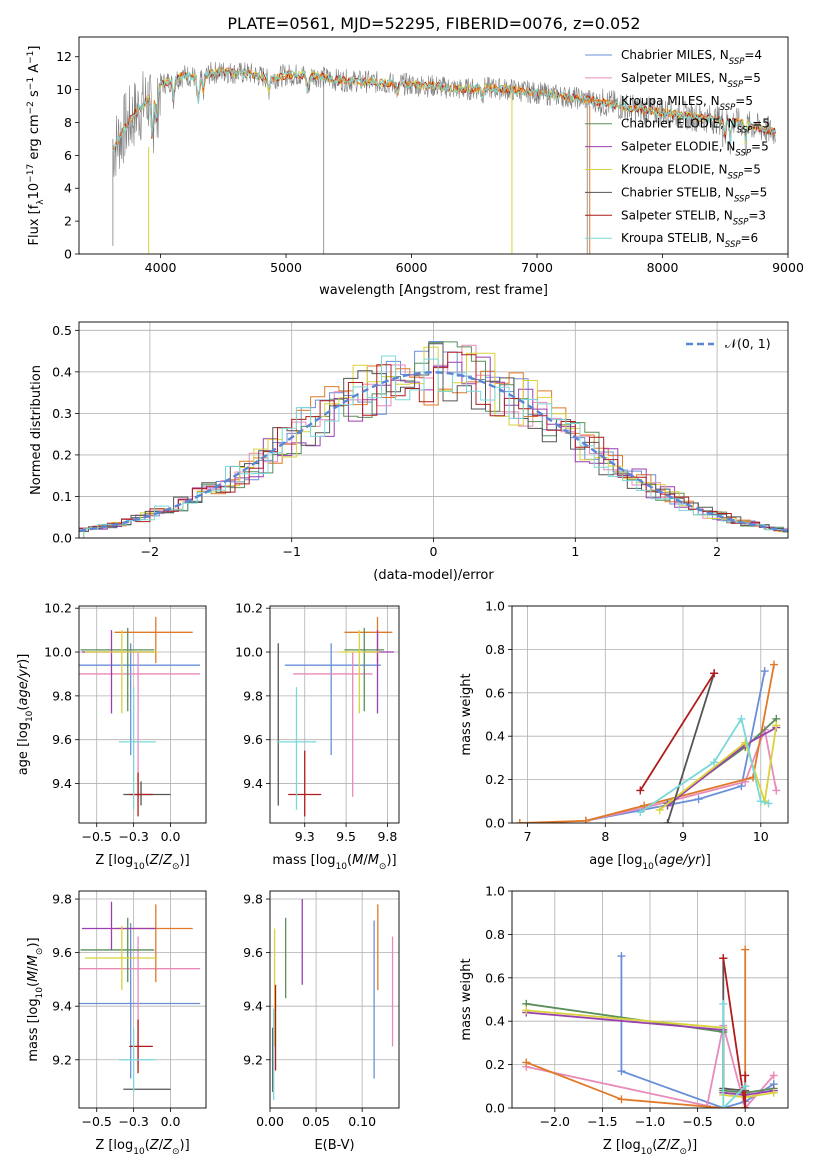 The image size is (819, 1170). I want to click on x-tick-label: 9.8, so click(387, 836).